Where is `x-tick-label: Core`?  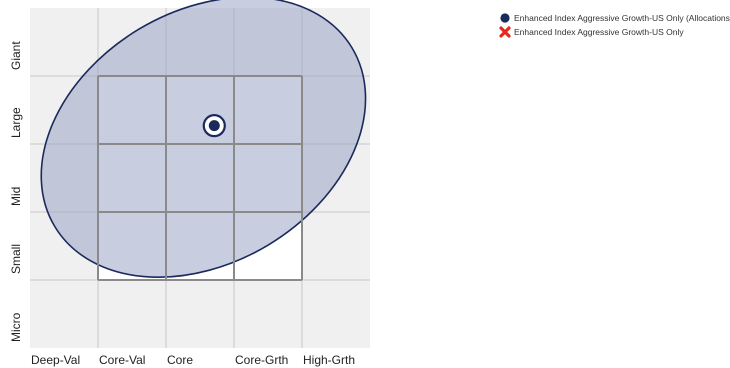
x-tick-label: Core is located at coordinates (180, 360).